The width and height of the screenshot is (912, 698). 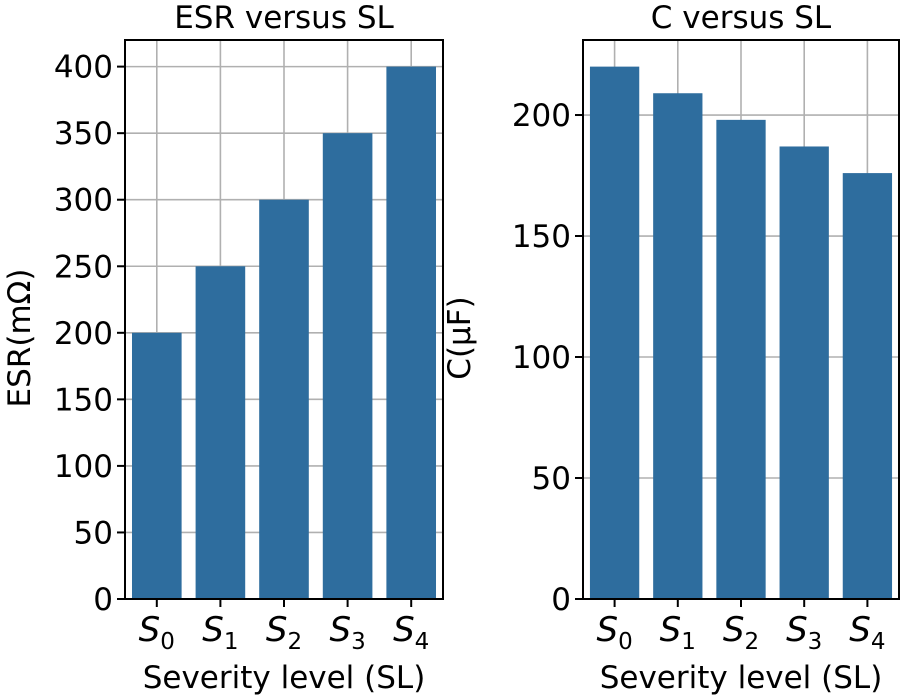 What do you see at coordinates (20, 338) in the screenshot?
I see `y-axis-label: ESR(mΩ)` at bounding box center [20, 338].